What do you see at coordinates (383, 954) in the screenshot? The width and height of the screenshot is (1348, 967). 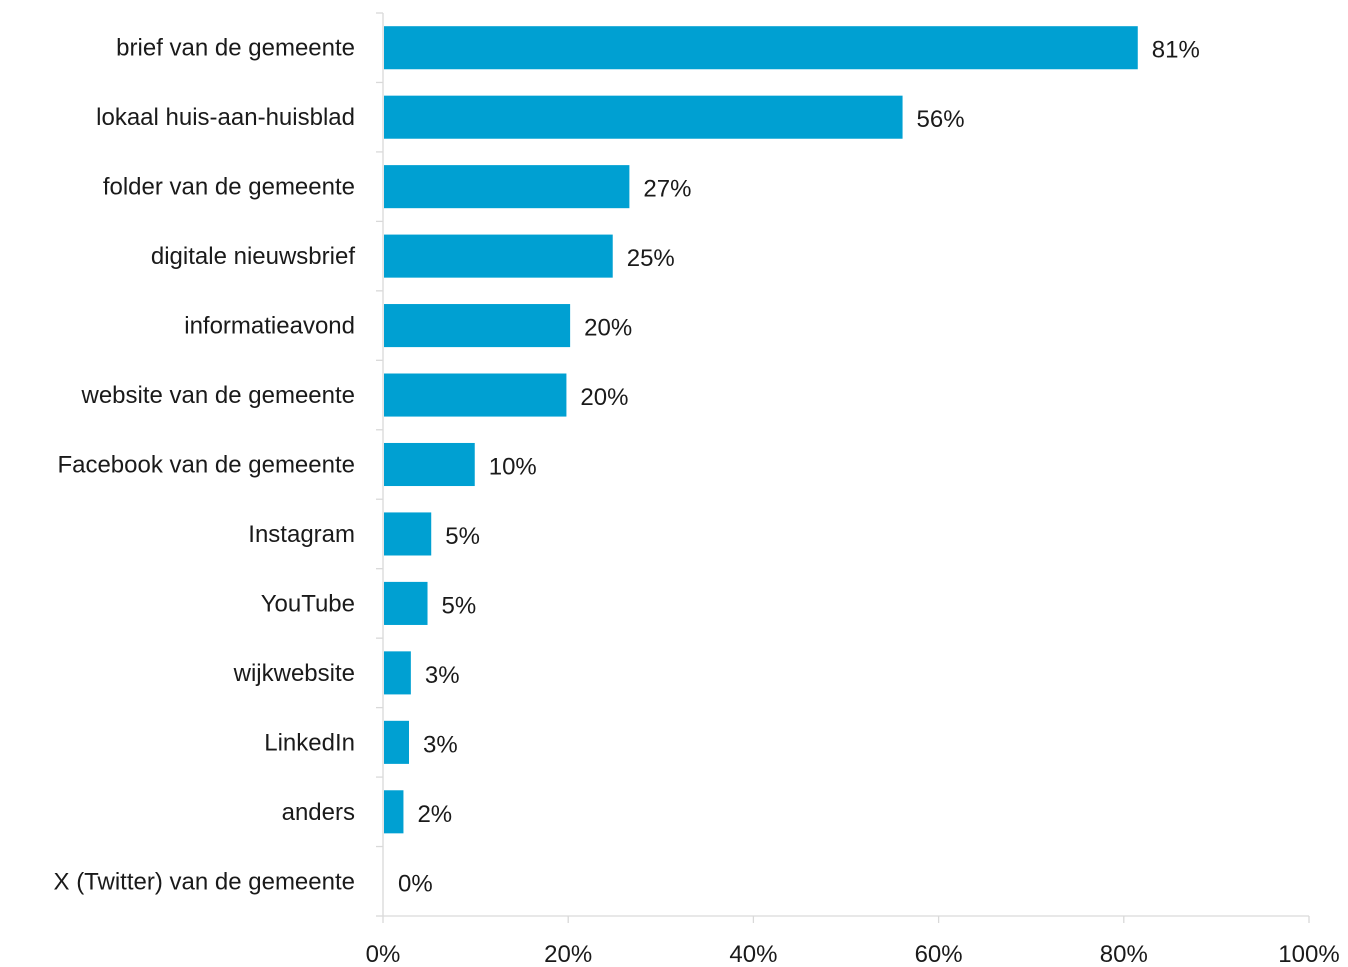 I see `x-tick-label: 0%` at bounding box center [383, 954].